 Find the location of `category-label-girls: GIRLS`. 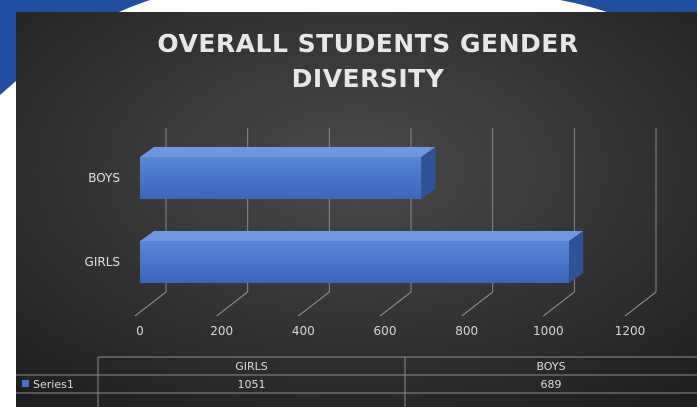

category-label-girls: GIRLS is located at coordinates (102, 262).